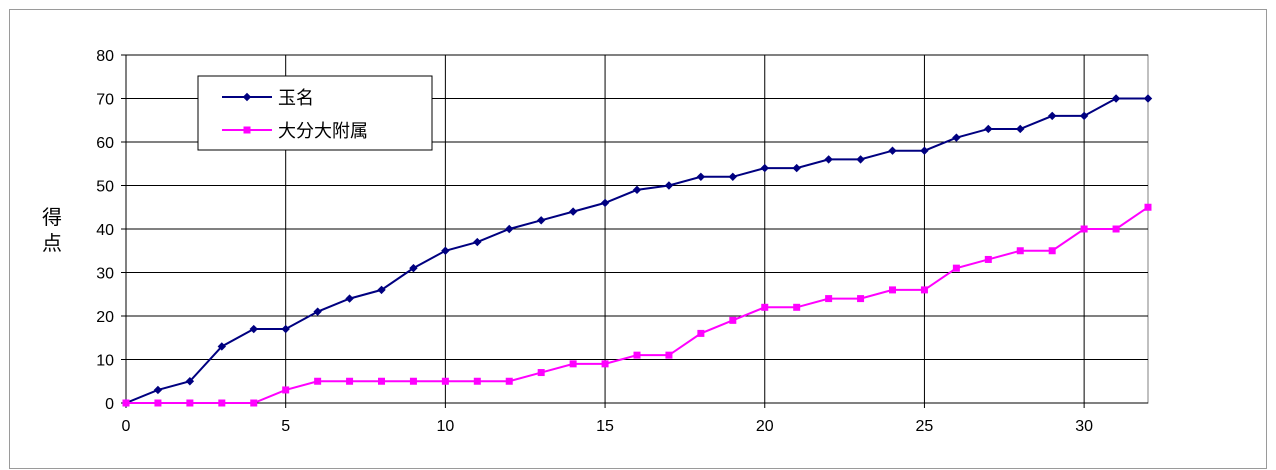 The width and height of the screenshot is (1276, 470). Describe the element at coordinates (925, 426) in the screenshot. I see `x-tick-label: 25` at that location.